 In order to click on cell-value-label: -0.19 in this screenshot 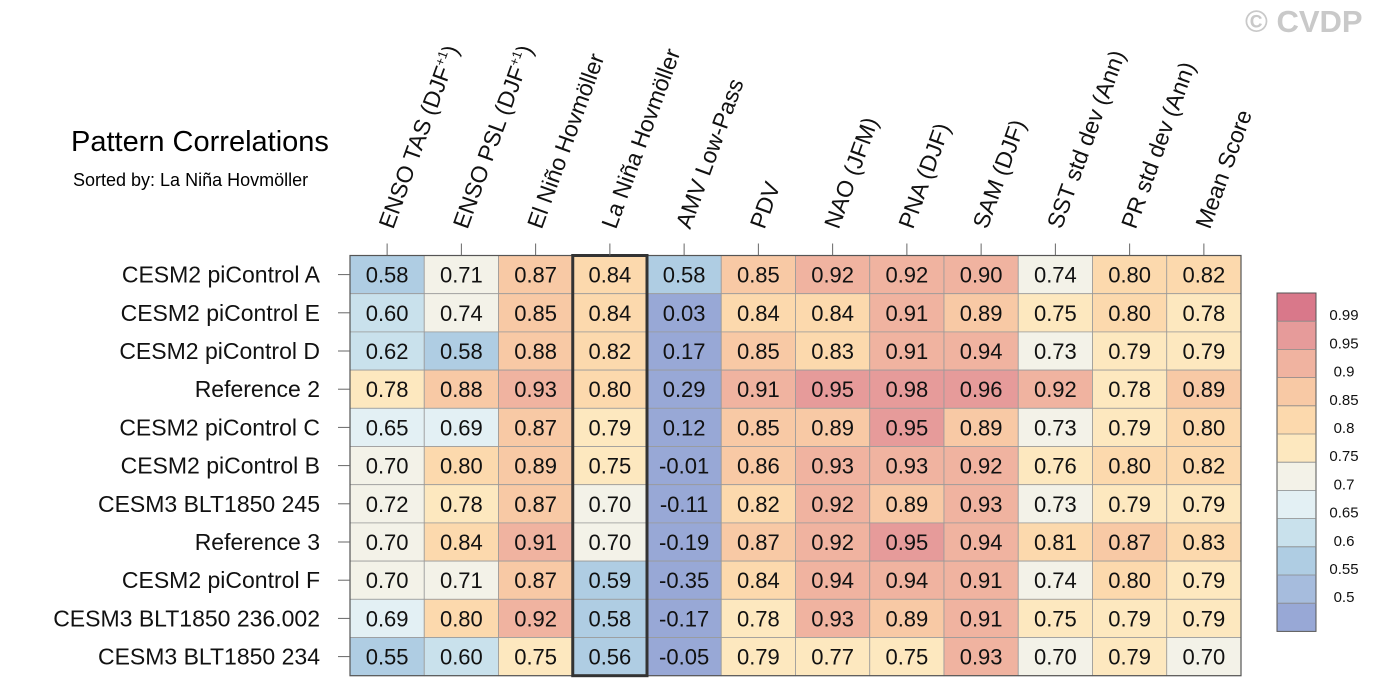, I will do `click(684, 542)`.